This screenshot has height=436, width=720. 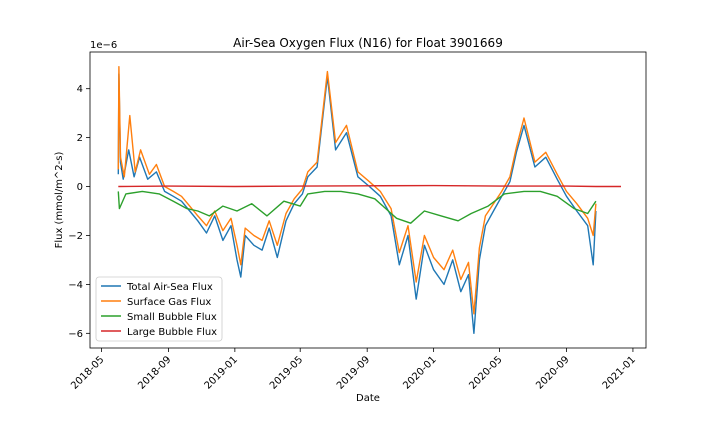 What do you see at coordinates (59, 199) in the screenshot?
I see `y-axis-label: Flux (mmol/m^2-s)` at bounding box center [59, 199].